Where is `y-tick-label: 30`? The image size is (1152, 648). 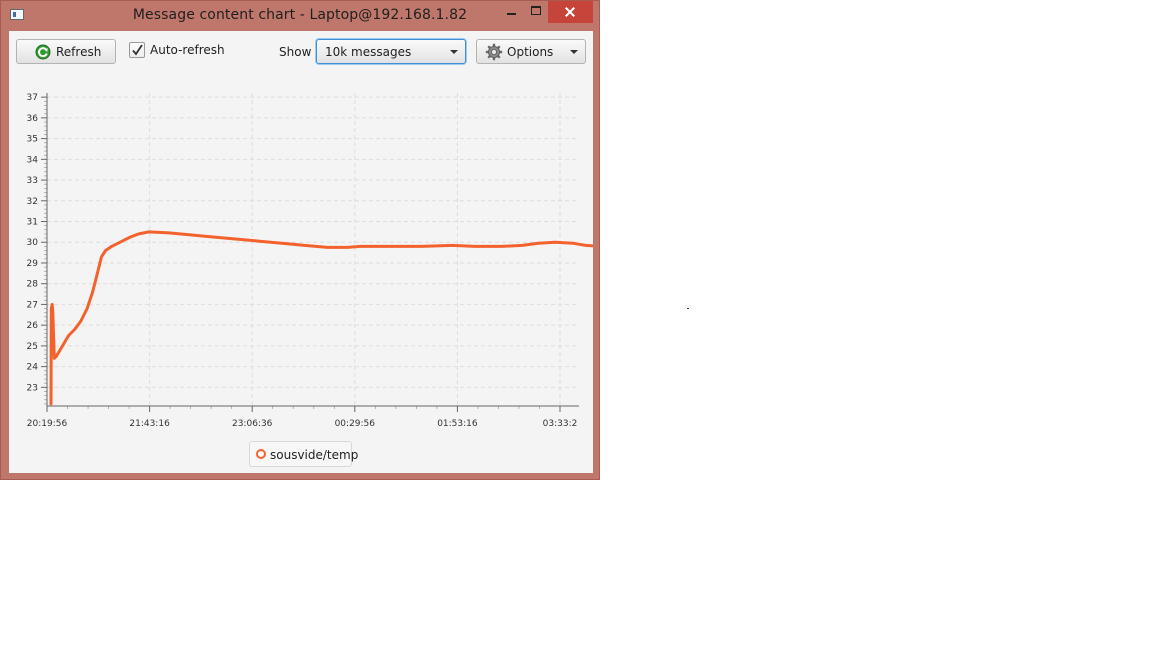
y-tick-label: 30 is located at coordinates (33, 243).